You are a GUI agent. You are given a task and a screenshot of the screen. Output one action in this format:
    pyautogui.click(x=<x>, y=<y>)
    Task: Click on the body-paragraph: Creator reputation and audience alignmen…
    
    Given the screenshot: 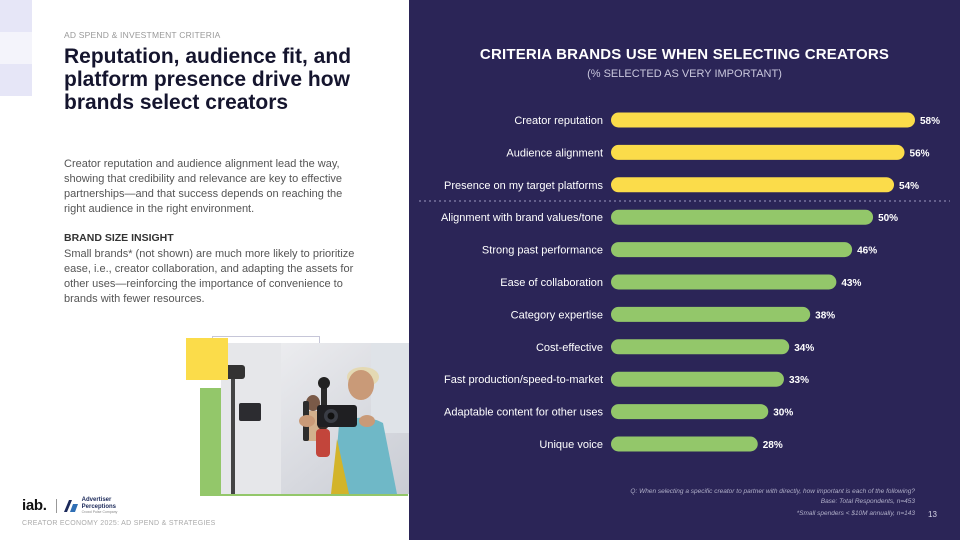 What is the action you would take?
    pyautogui.click(x=203, y=186)
    